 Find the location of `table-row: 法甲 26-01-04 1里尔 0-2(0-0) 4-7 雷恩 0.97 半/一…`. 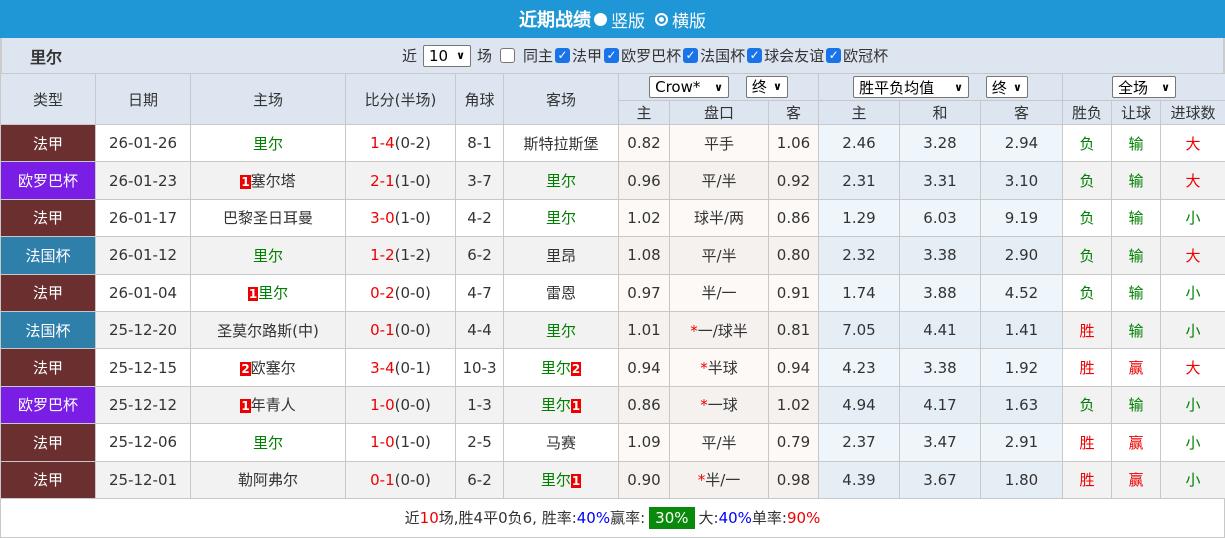

table-row: 法甲 26-01-04 1里尔 0-2(0-0) 4-7 雷恩 0.97 半/一… is located at coordinates (613, 292).